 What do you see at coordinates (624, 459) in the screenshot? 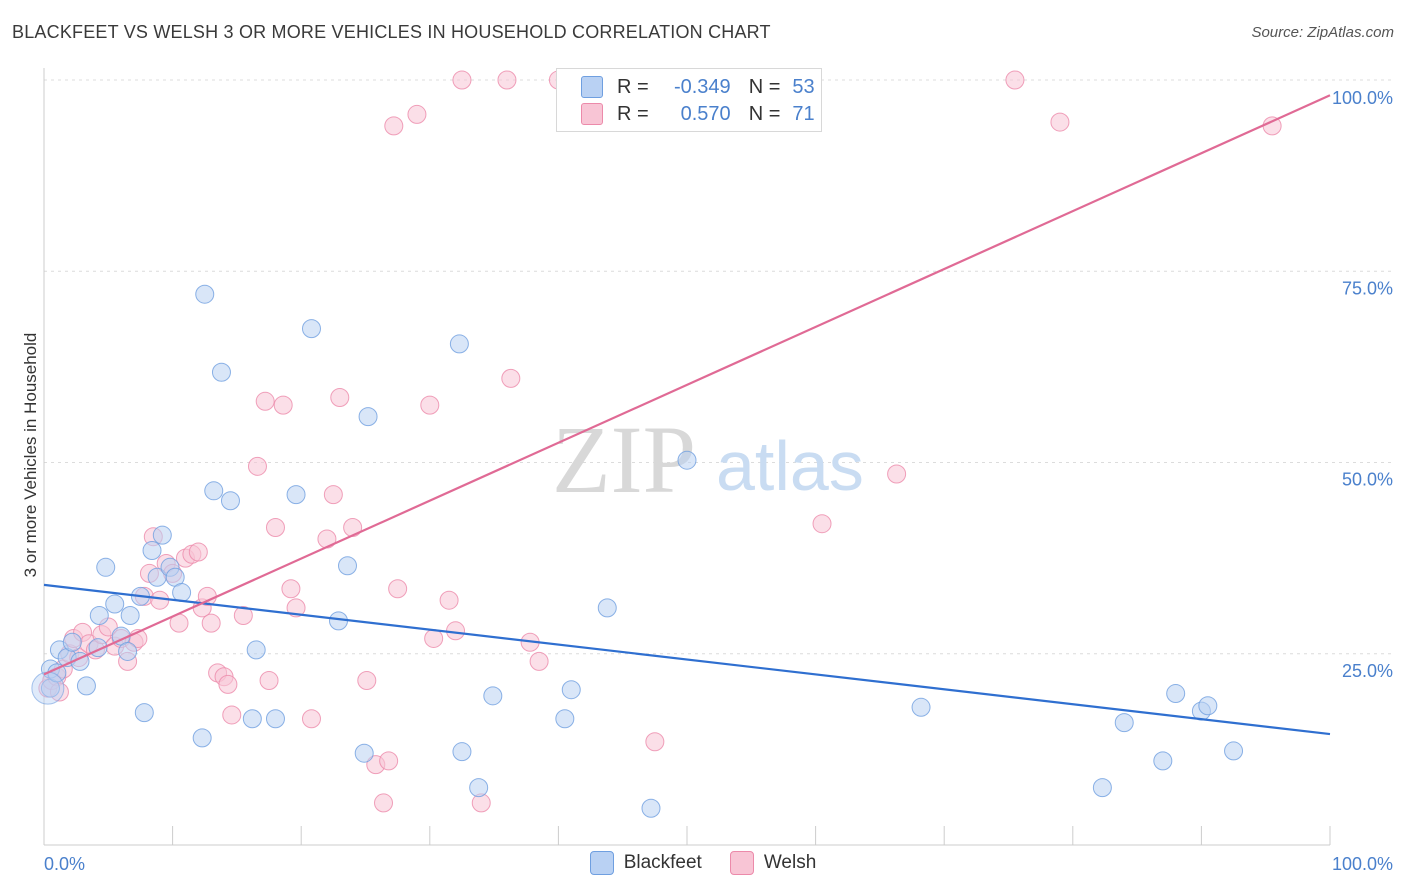
I see `watermark-zip: ZIP` at bounding box center [624, 459].